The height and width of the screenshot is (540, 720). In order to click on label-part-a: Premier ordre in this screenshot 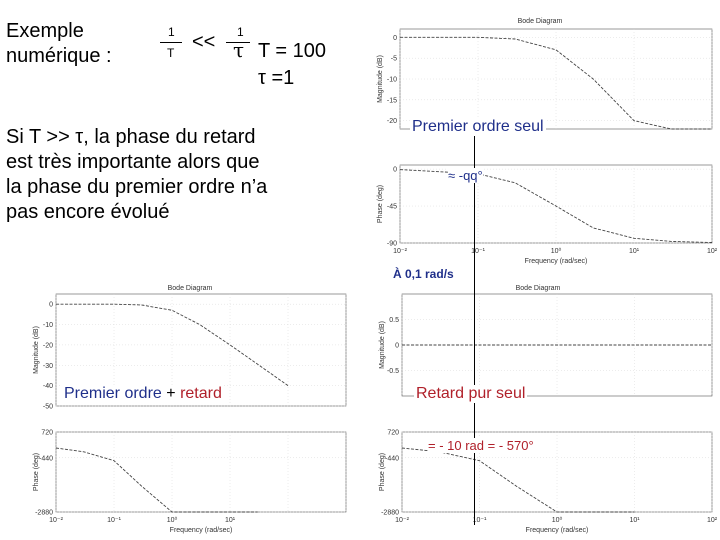, I will do `click(113, 393)`.